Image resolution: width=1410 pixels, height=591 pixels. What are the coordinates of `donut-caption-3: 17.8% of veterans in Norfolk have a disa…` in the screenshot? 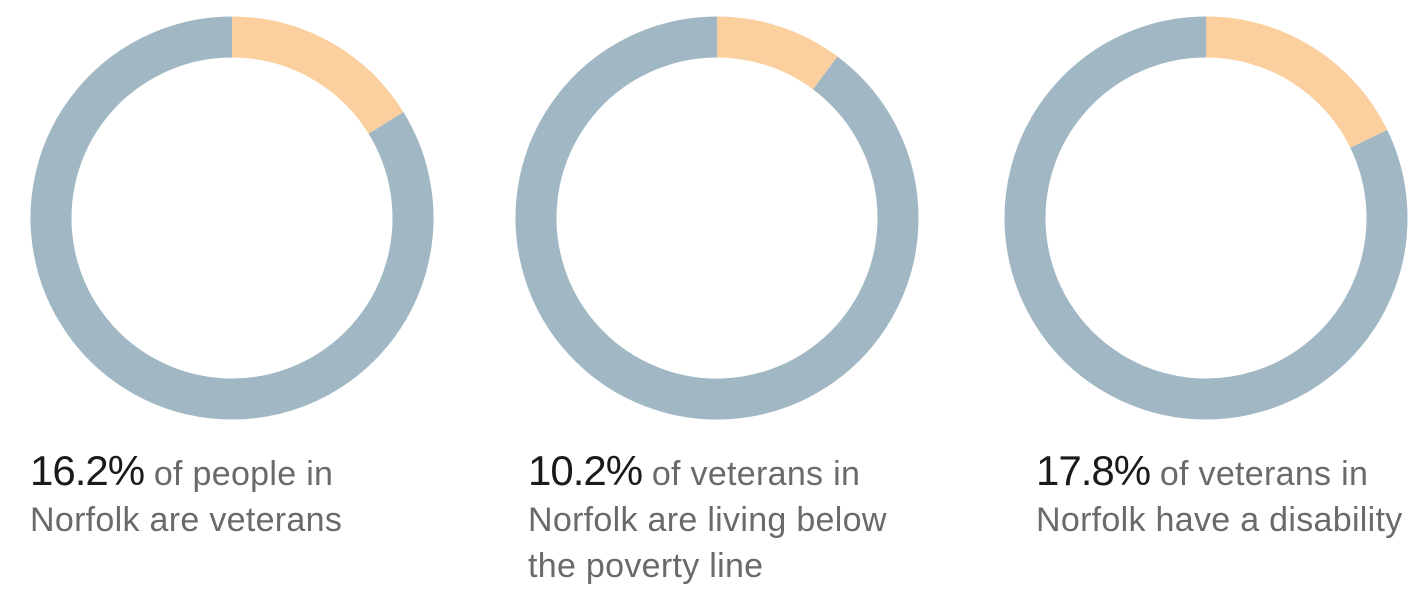 It's located at (1223, 495).